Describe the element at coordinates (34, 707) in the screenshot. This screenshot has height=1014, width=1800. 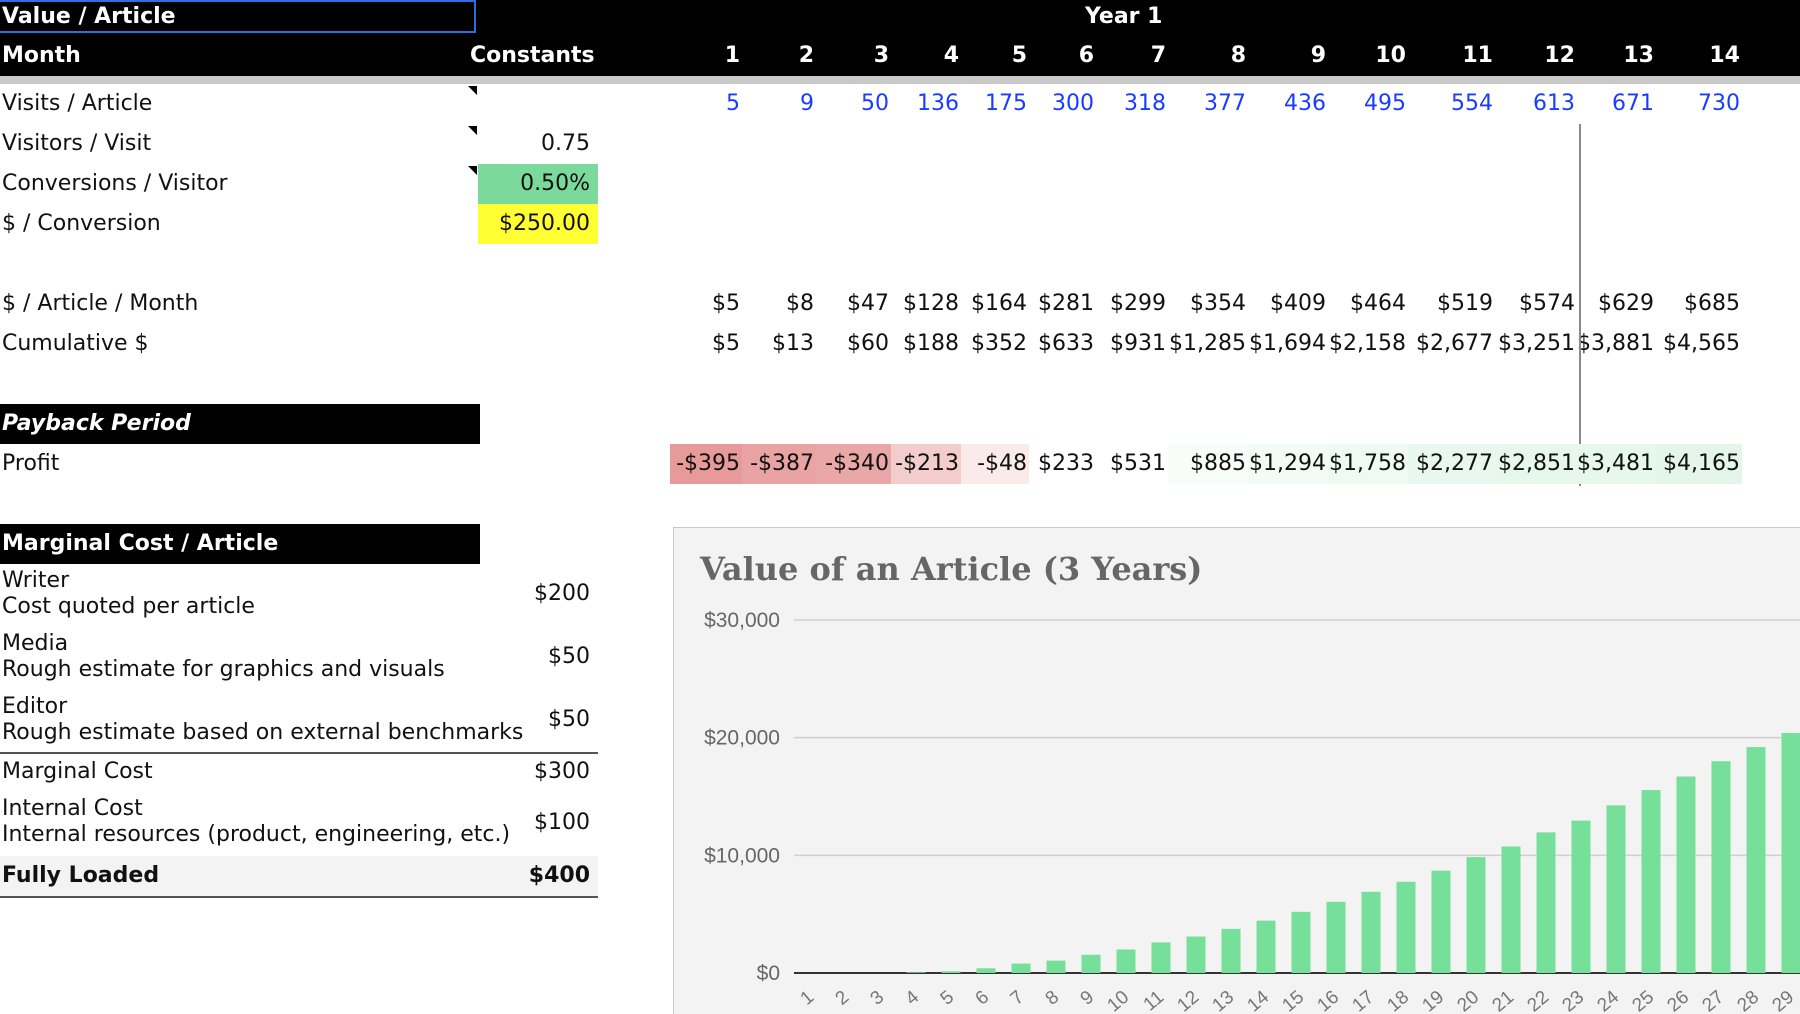
I see `editor-name: Editor` at that location.